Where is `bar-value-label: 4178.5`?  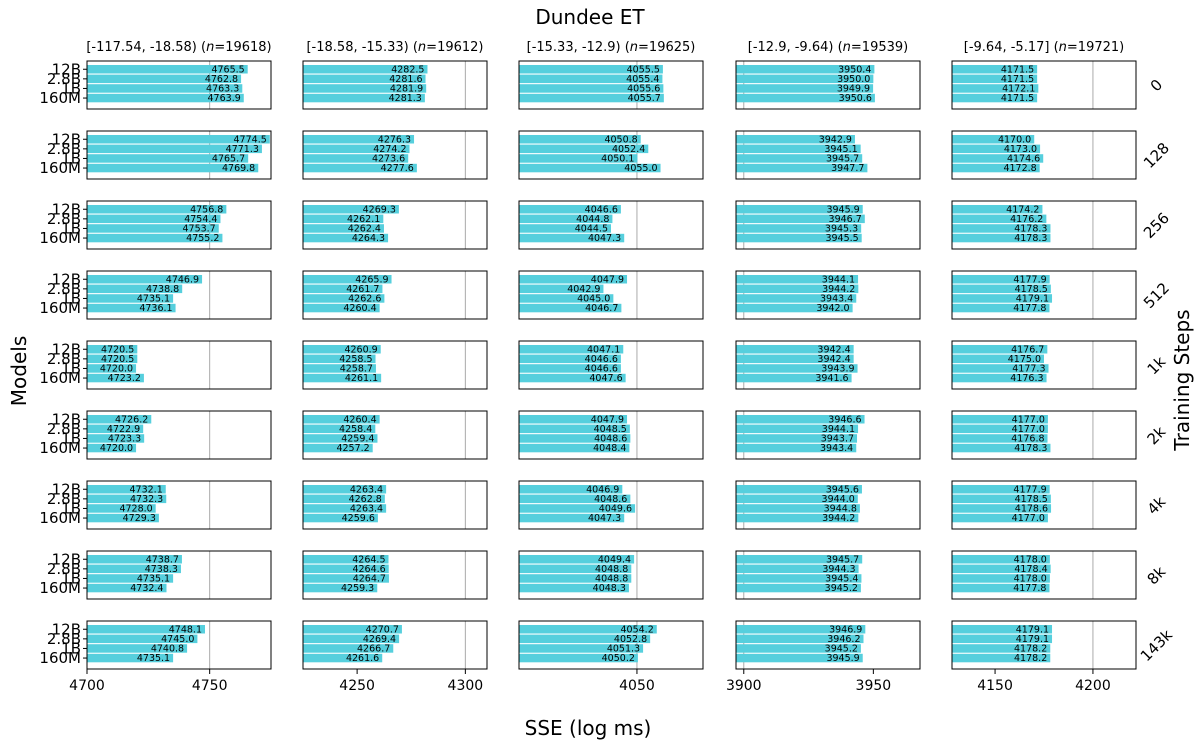
bar-value-label: 4178.5 is located at coordinates (1031, 289).